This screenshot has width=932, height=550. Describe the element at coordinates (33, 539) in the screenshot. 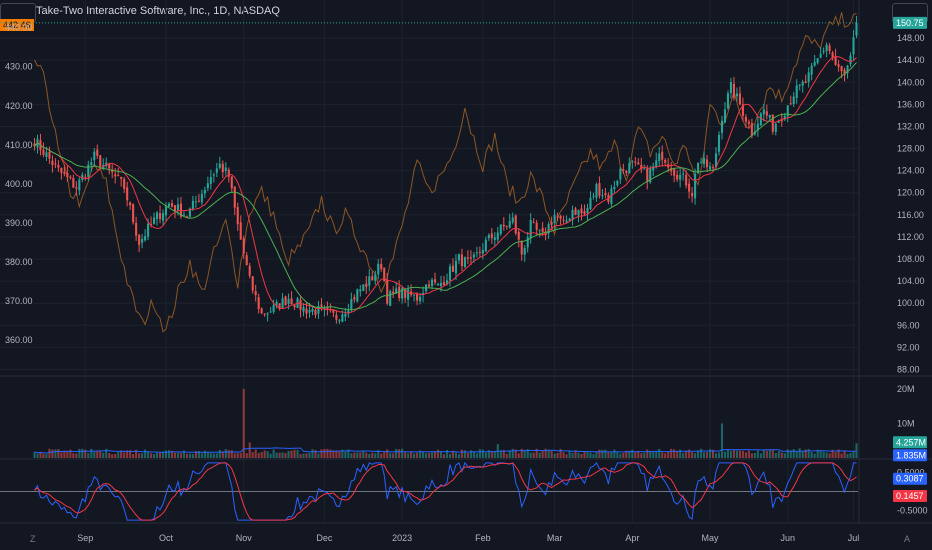

I see `timezone-glyph: Z` at that location.